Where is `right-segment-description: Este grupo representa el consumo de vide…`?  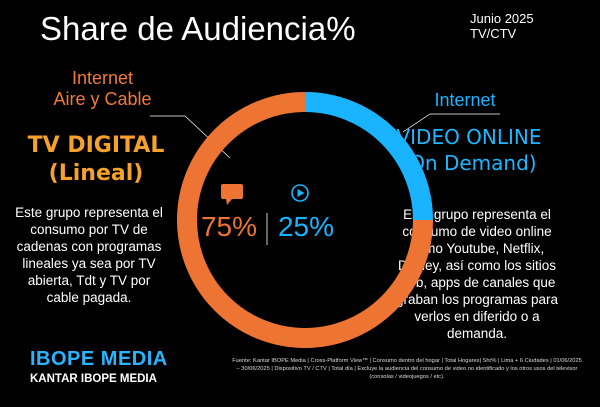
right-segment-description: Este grupo representa el consumo de vide… is located at coordinates (477, 274).